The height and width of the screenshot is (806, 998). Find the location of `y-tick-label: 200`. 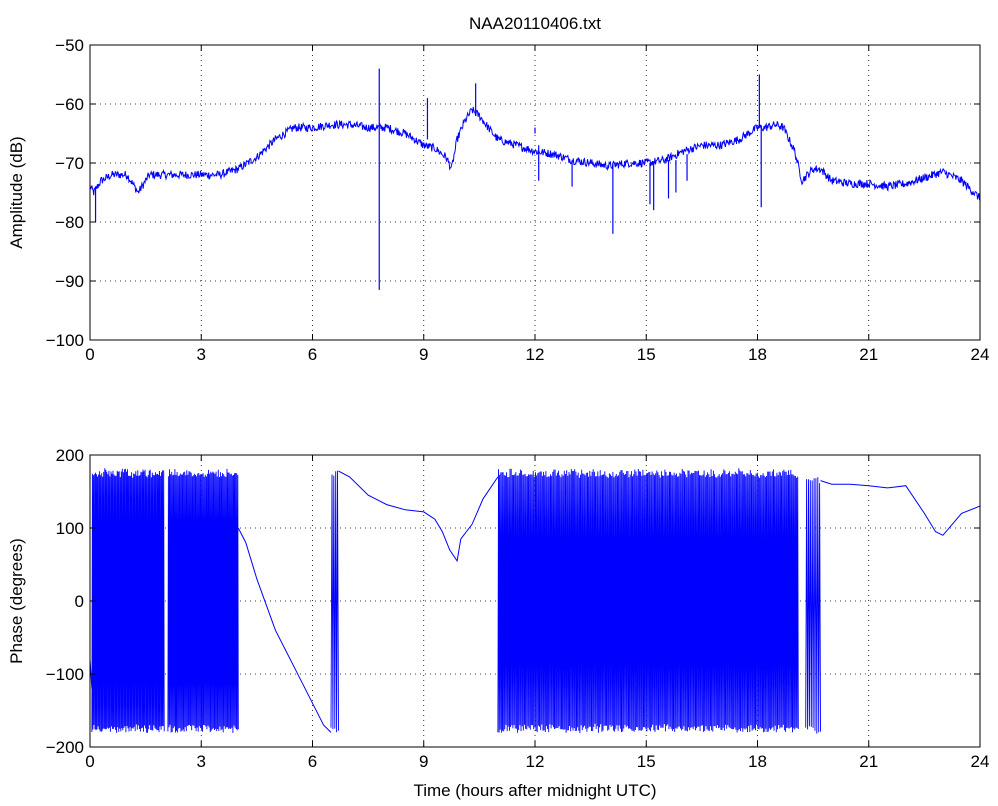

y-tick-label: 200 is located at coordinates (70, 455).